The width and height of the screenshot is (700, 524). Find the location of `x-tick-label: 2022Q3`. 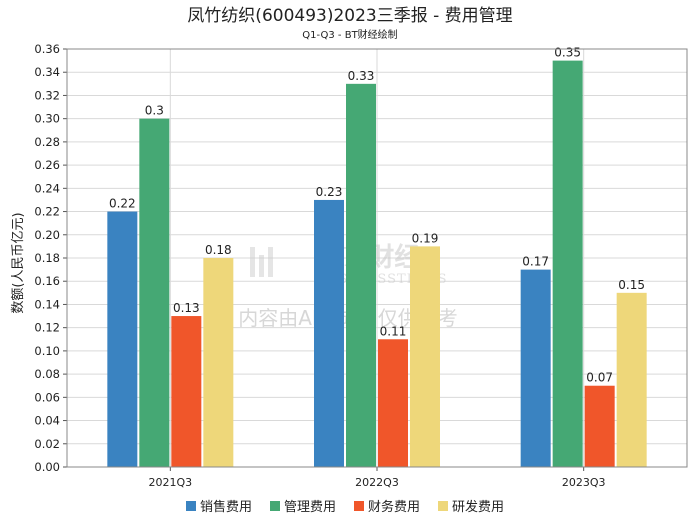

x-tick-label: 2022Q3 is located at coordinates (377, 482).